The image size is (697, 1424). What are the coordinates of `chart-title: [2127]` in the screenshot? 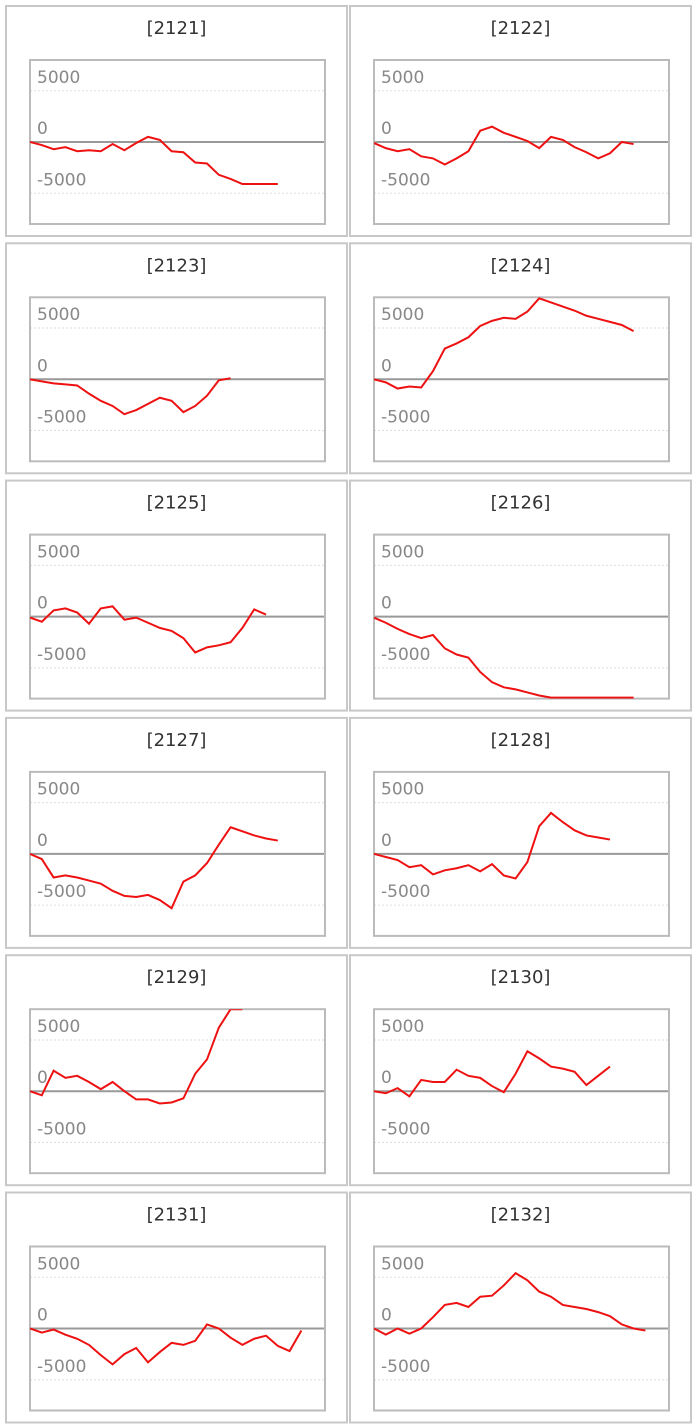 It's located at (177, 740).